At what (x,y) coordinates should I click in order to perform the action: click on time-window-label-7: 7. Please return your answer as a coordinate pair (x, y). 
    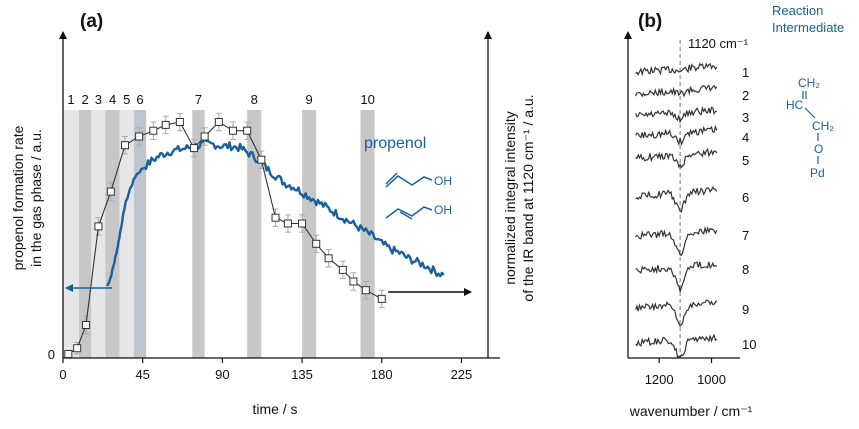
    Looking at the image, I should click on (198, 99).